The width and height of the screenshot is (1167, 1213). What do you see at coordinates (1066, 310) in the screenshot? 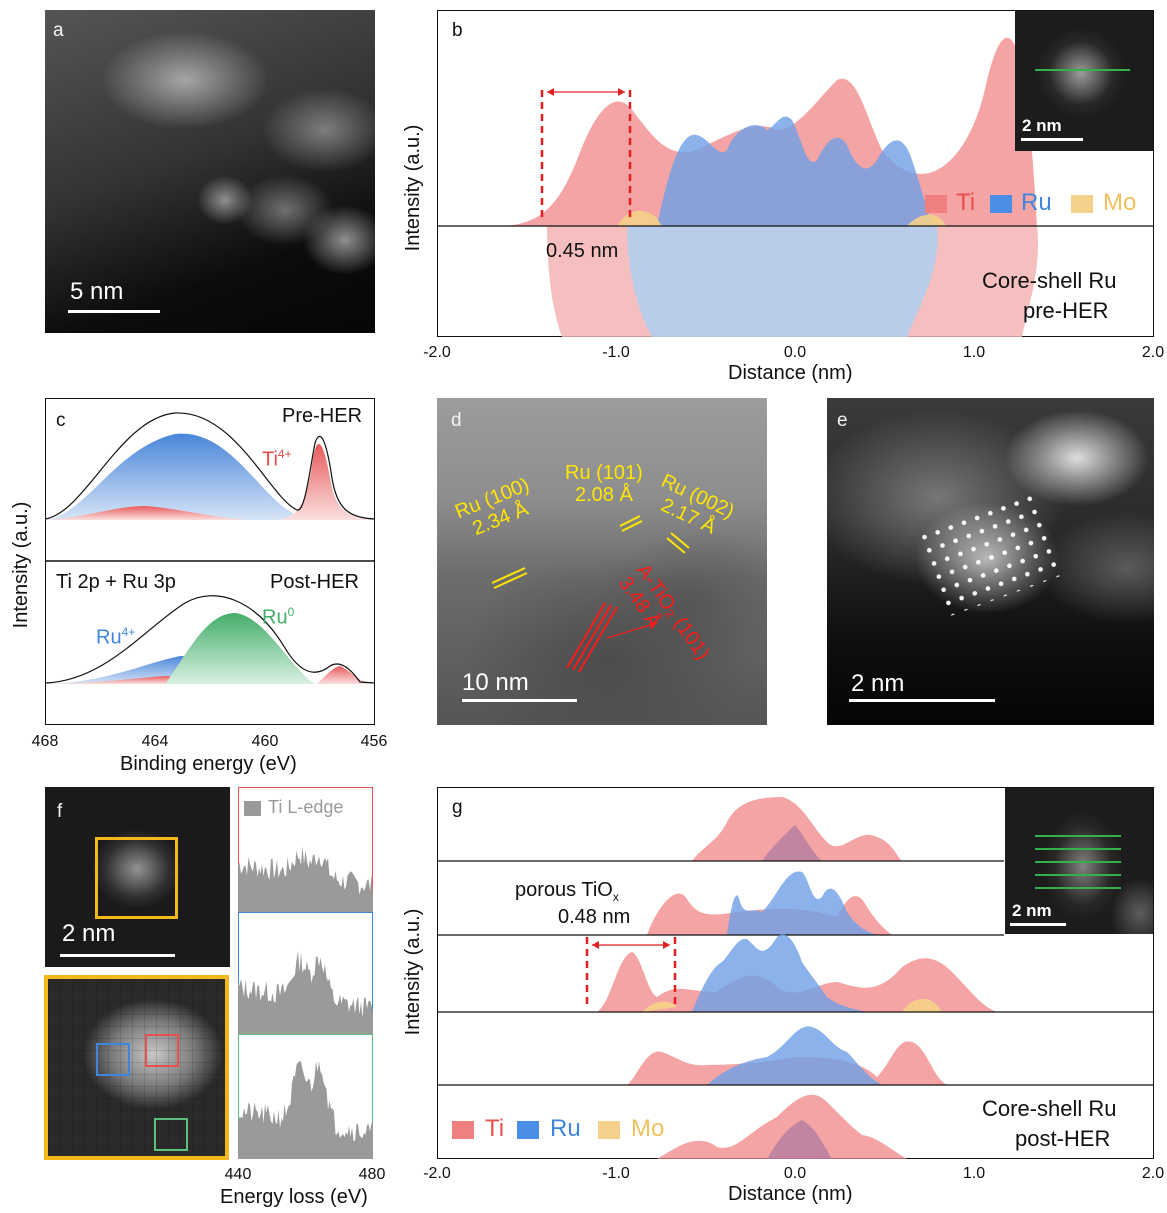
I see `panel-b-label-line2: pre-HER` at bounding box center [1066, 310].